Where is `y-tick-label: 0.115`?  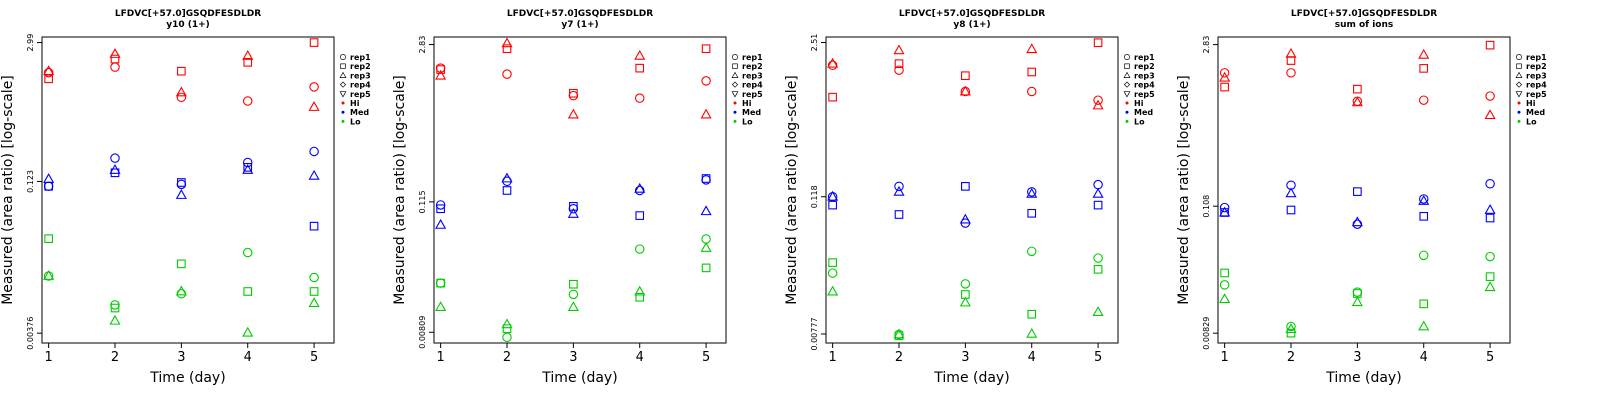 y-tick-label: 0.115 is located at coordinates (422, 201).